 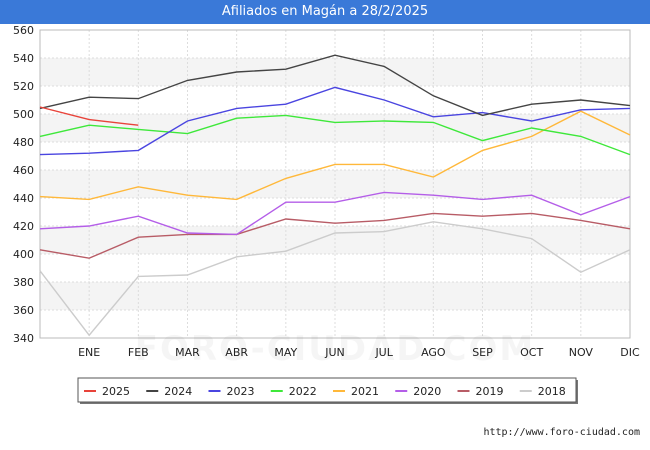 What do you see at coordinates (630, 352) in the screenshot?
I see `x-tick-label: DIC` at bounding box center [630, 352].